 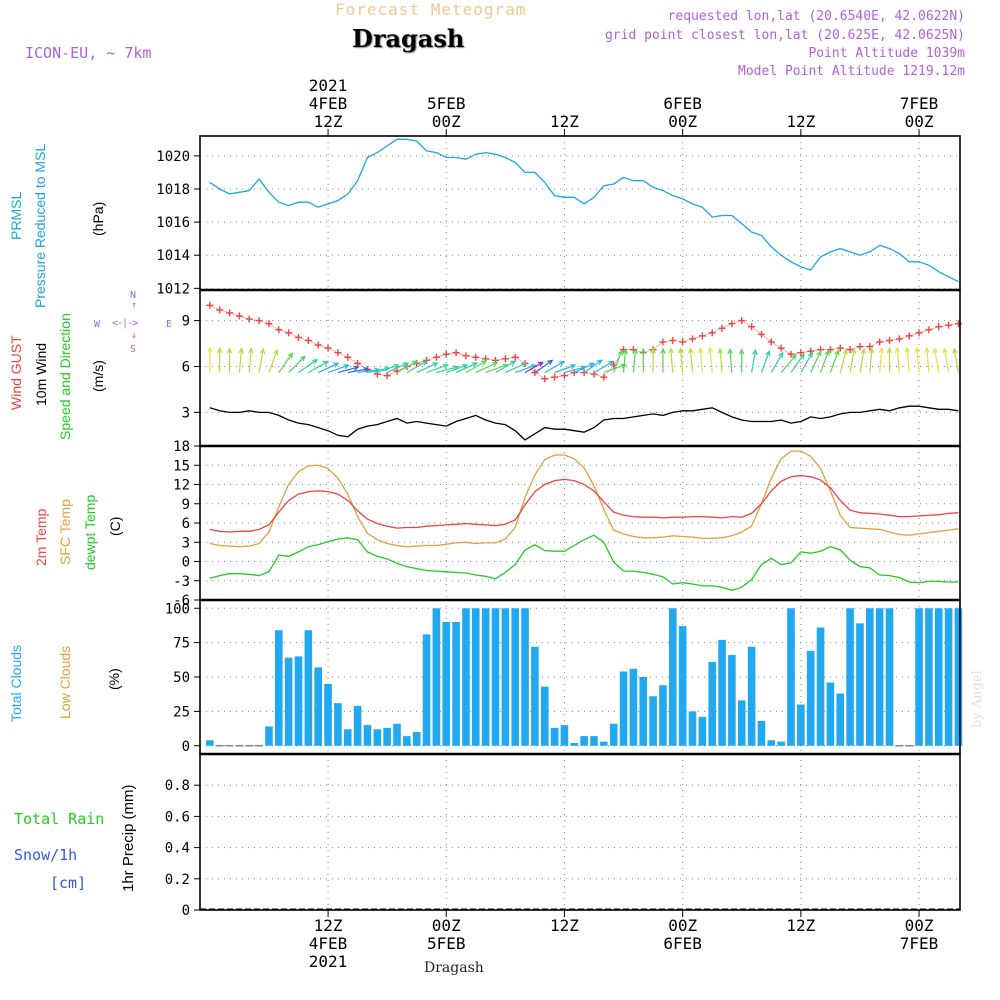 I want to click on rain-label: Total Rain, so click(x=59, y=819).